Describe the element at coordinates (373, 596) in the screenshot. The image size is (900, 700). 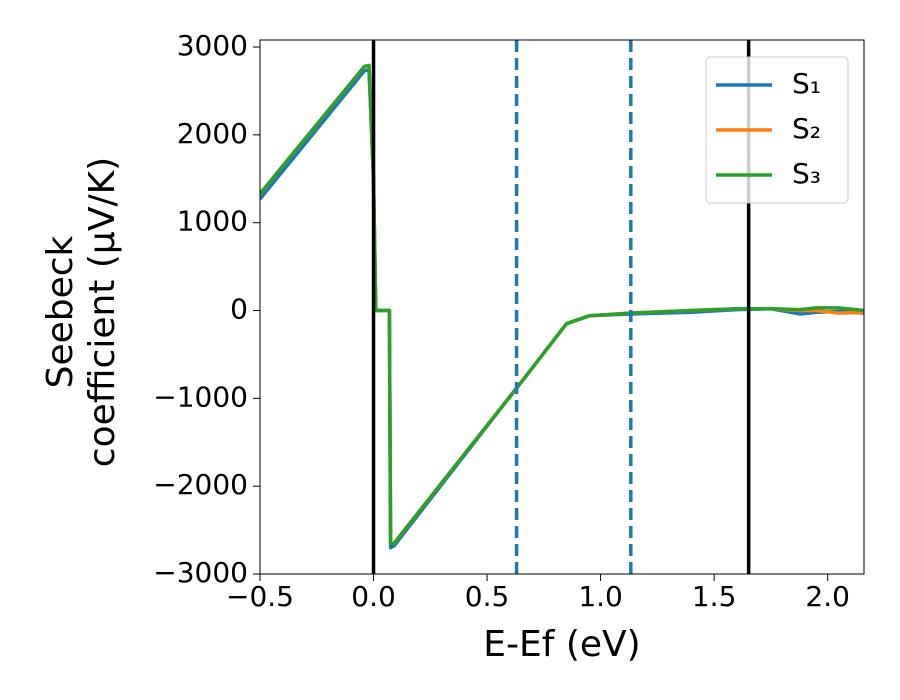
I see `x-tick-label: 0.0` at that location.